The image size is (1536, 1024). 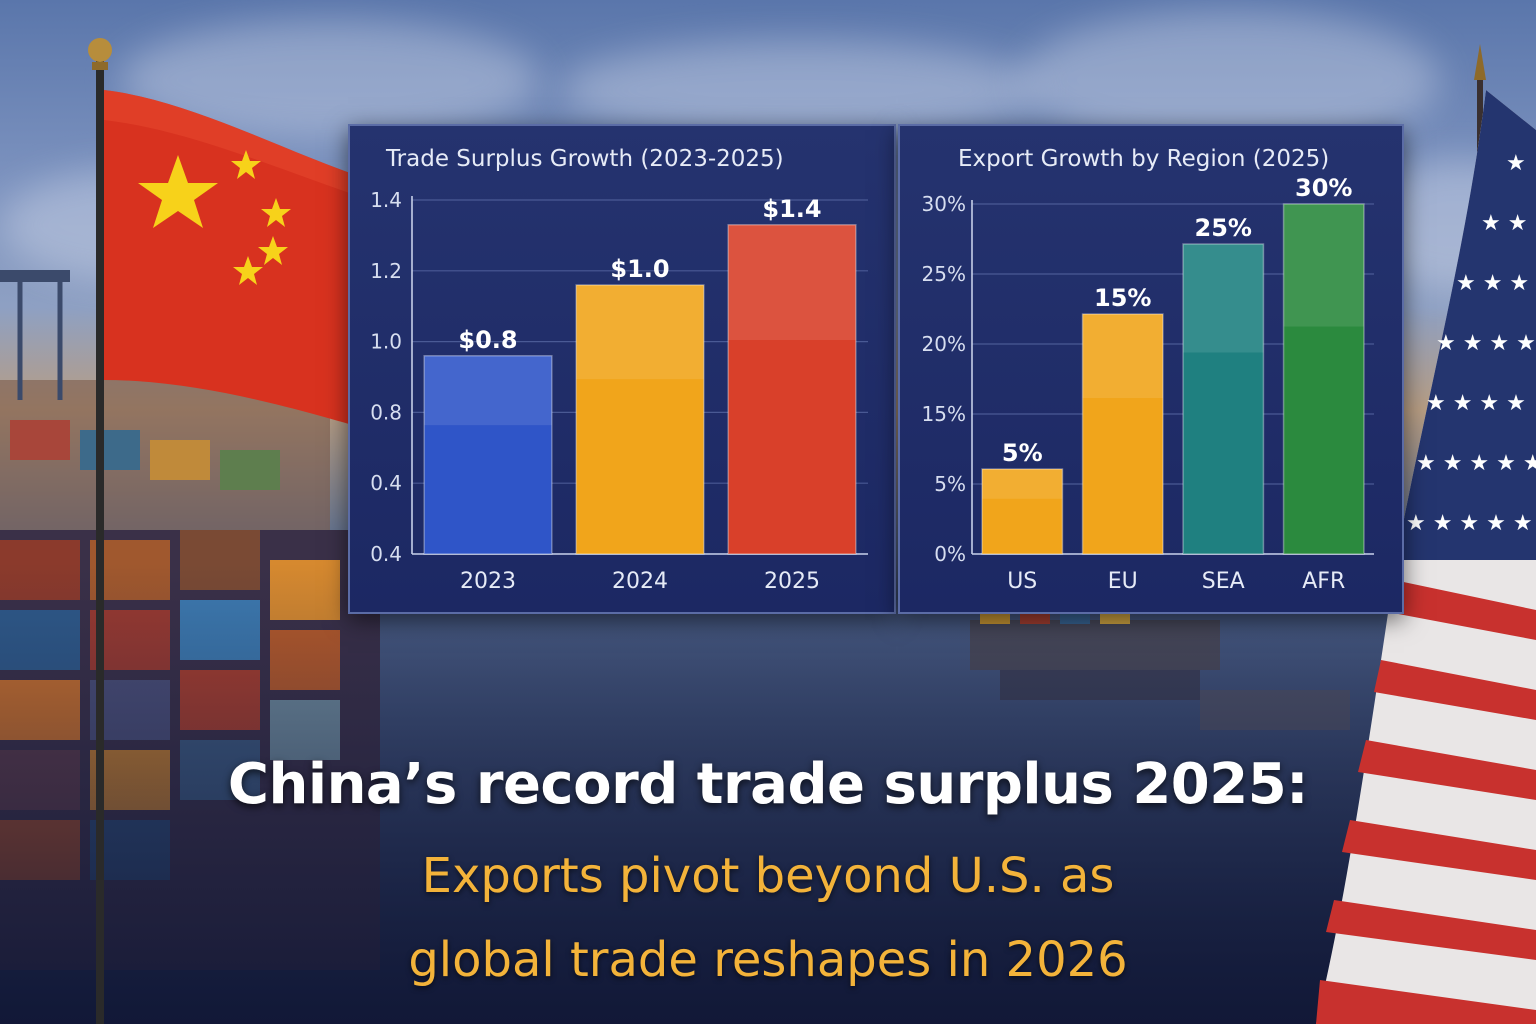 I want to click on y-tick-label: 0%, so click(x=950, y=554).